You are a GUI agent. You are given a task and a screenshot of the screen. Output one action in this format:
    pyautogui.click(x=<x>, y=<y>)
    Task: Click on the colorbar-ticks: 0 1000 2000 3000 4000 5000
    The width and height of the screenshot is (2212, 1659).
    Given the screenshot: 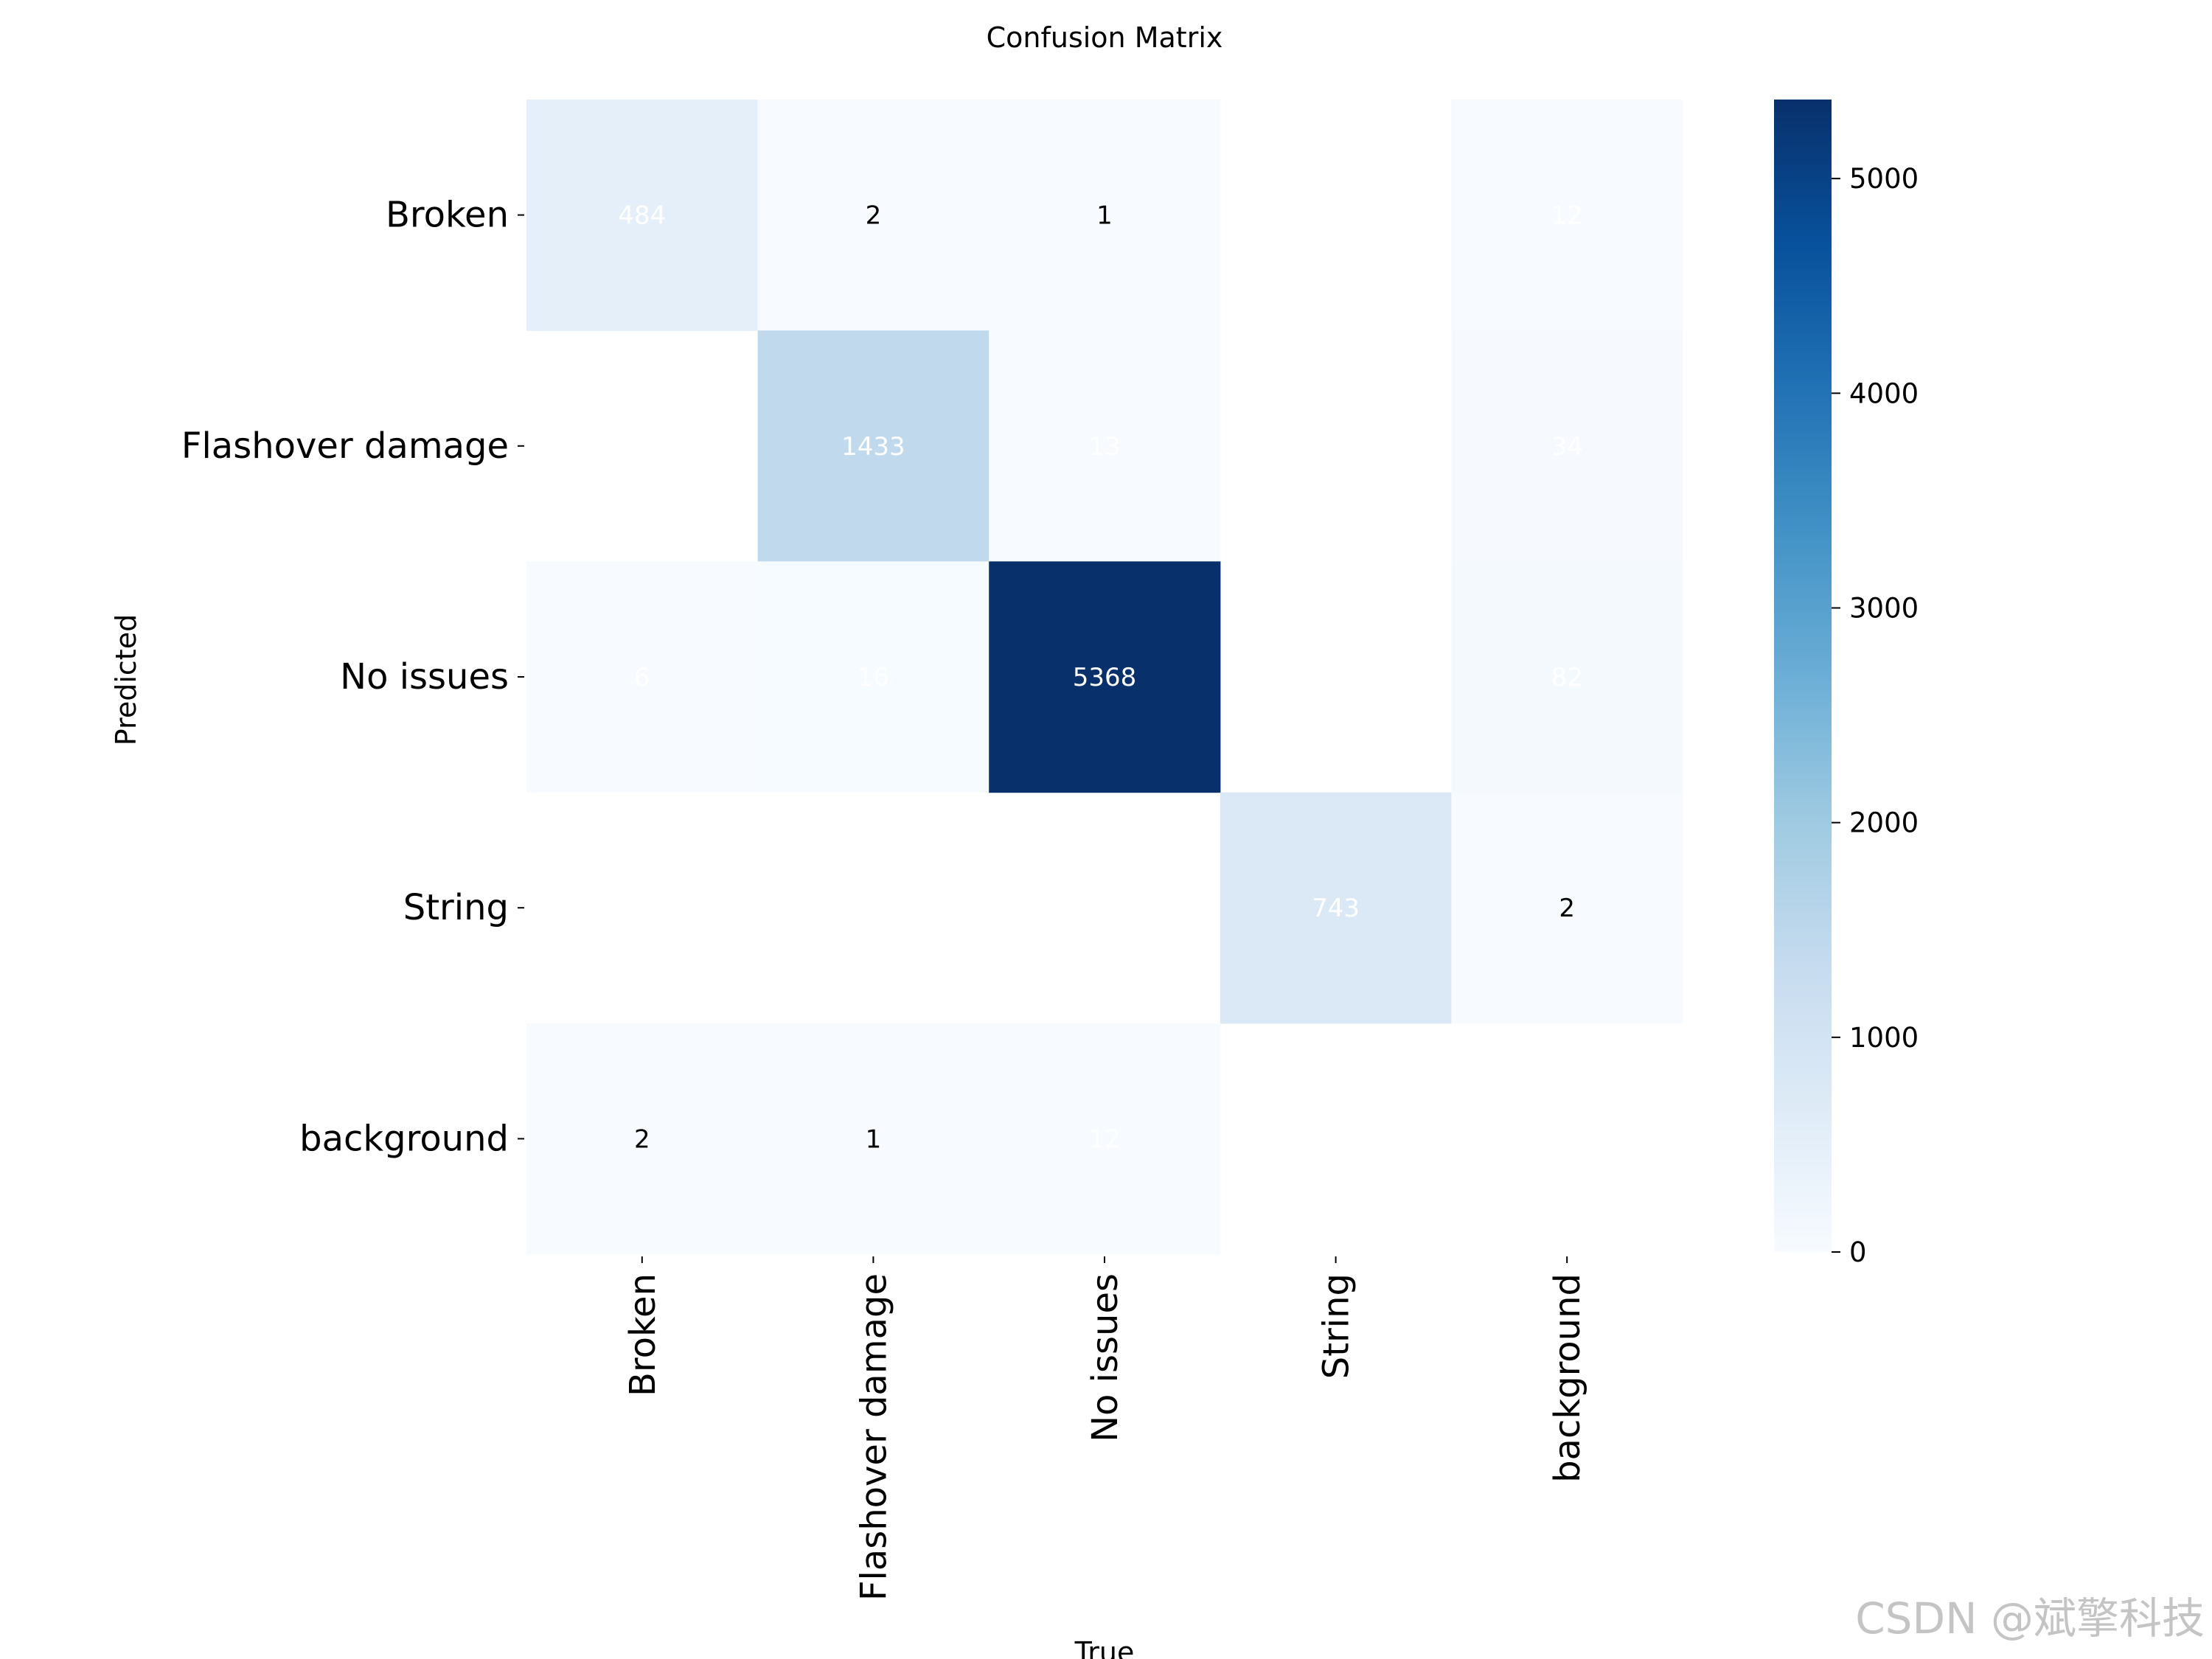 What is the action you would take?
    pyautogui.click(x=1875, y=715)
    